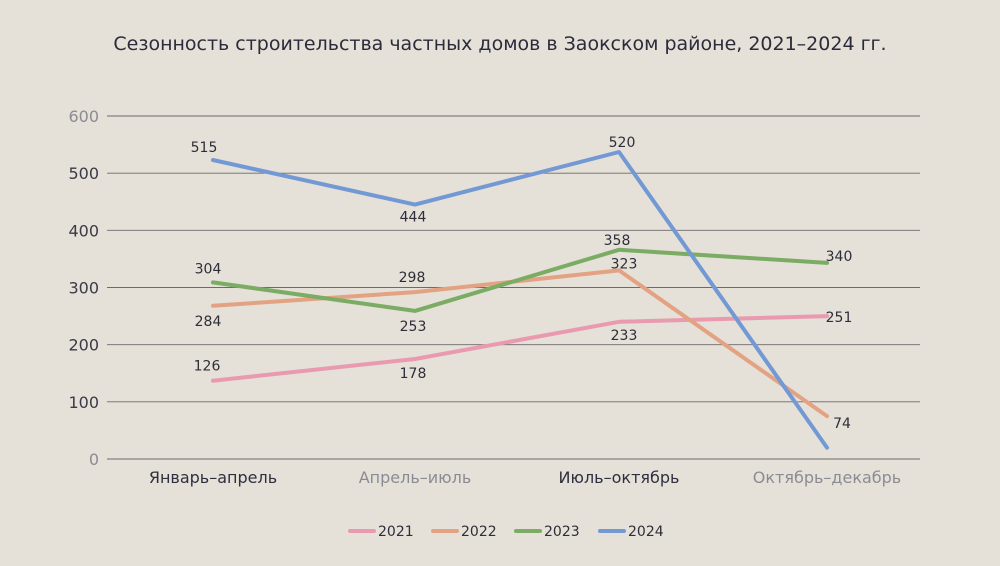 The width and height of the screenshot is (1000, 566). I want to click on legend-label-2024: 2024, so click(646, 532).